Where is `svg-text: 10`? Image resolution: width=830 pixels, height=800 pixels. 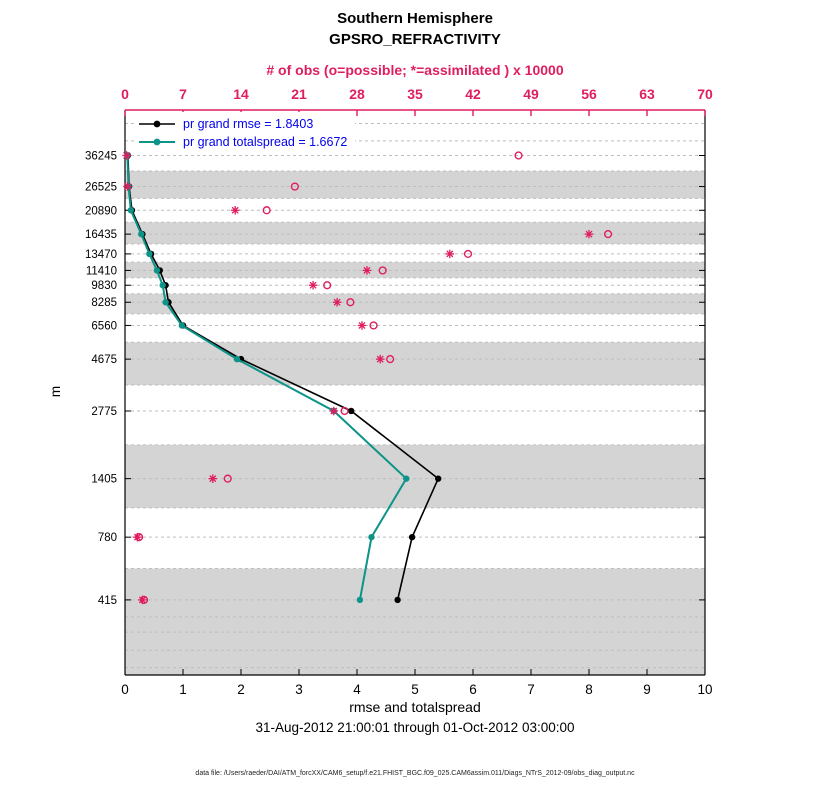 svg-text: 10 is located at coordinates (704, 689).